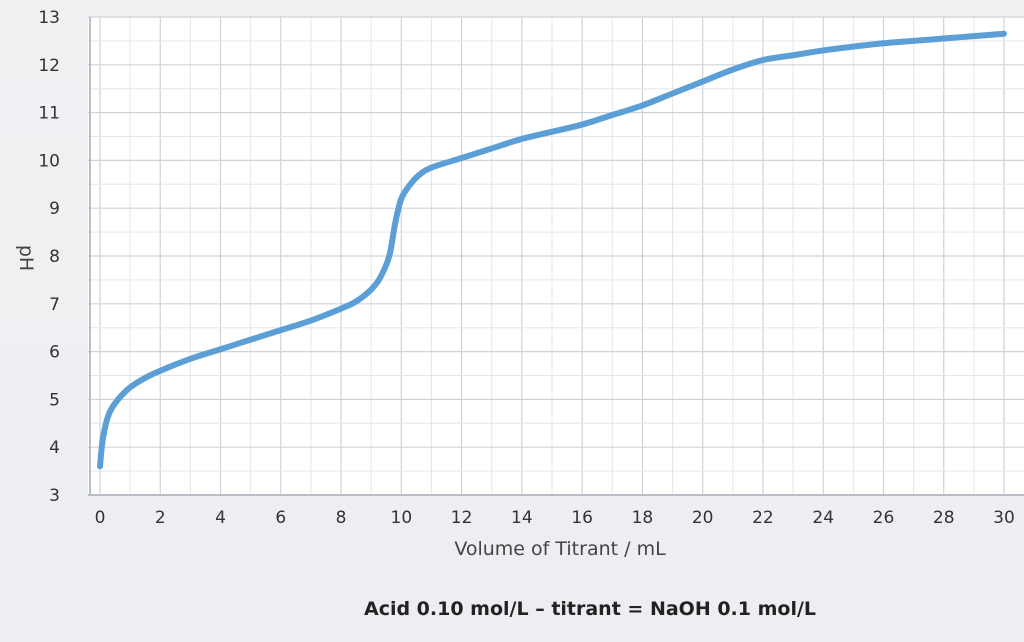 The width and height of the screenshot is (1024, 642). I want to click on x-tick-label: 4, so click(220, 518).